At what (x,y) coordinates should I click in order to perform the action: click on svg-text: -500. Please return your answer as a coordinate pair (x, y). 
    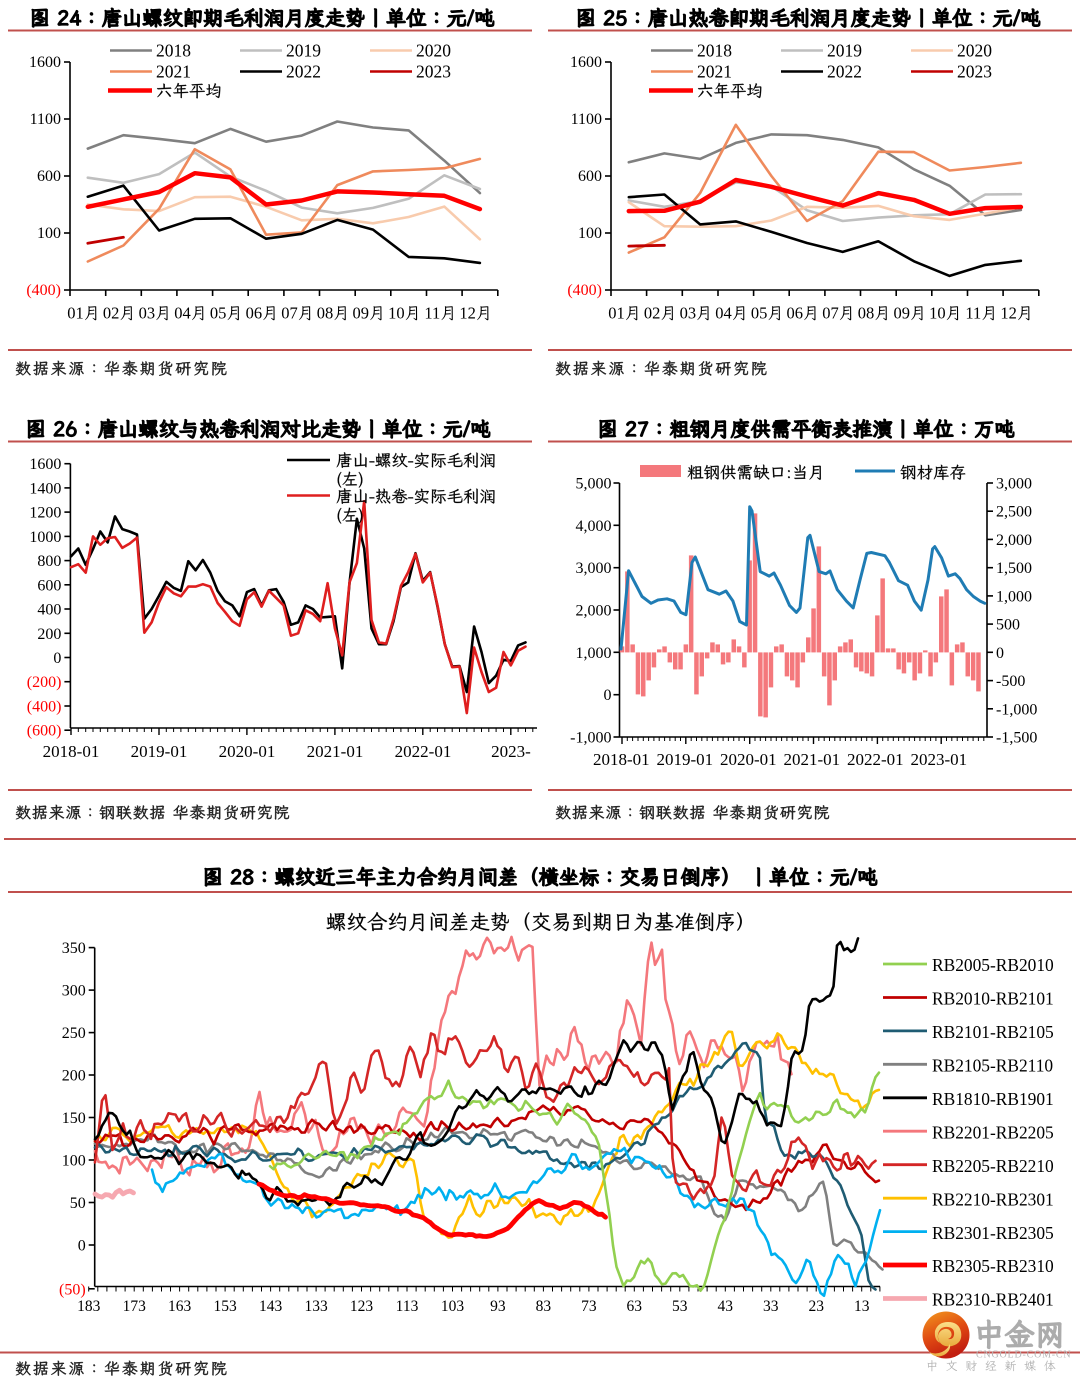
    Looking at the image, I should click on (1010, 681).